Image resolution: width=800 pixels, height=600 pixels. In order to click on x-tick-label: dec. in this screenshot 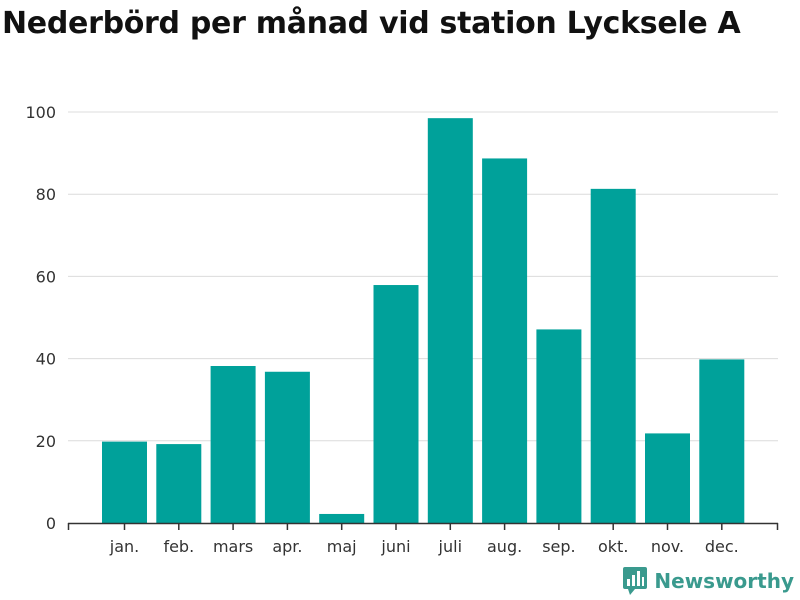, I will do `click(722, 546)`.